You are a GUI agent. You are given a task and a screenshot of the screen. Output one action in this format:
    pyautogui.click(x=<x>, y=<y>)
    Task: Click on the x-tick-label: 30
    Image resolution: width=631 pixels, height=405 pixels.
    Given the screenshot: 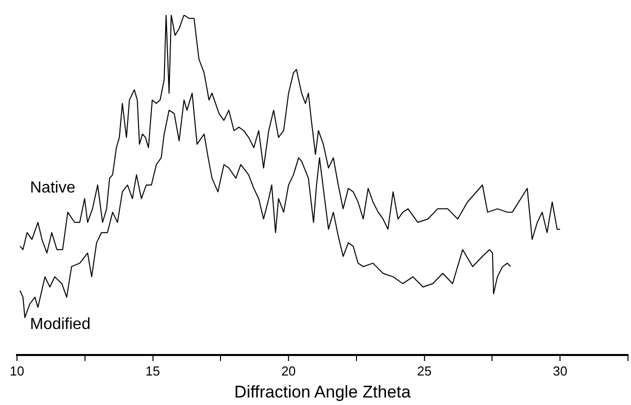 What is the action you would take?
    pyautogui.click(x=560, y=370)
    